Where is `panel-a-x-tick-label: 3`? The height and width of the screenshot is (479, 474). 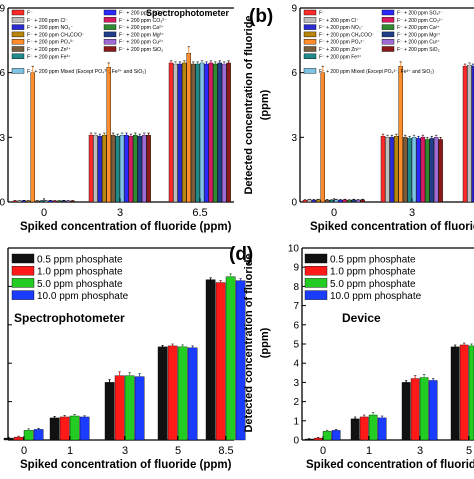 panel-a-x-tick-label: 3 is located at coordinates (120, 213).